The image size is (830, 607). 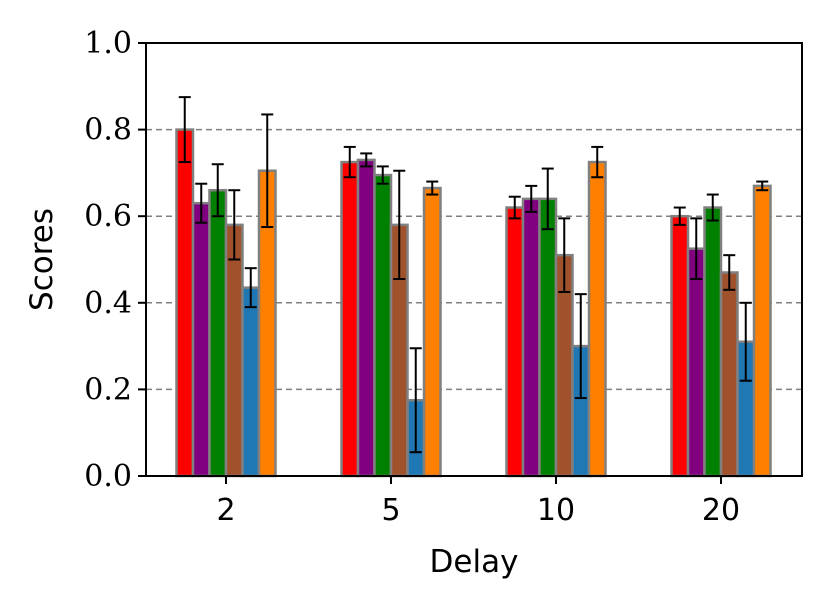 I want to click on y-tick-label: 0.2, so click(x=108, y=389).